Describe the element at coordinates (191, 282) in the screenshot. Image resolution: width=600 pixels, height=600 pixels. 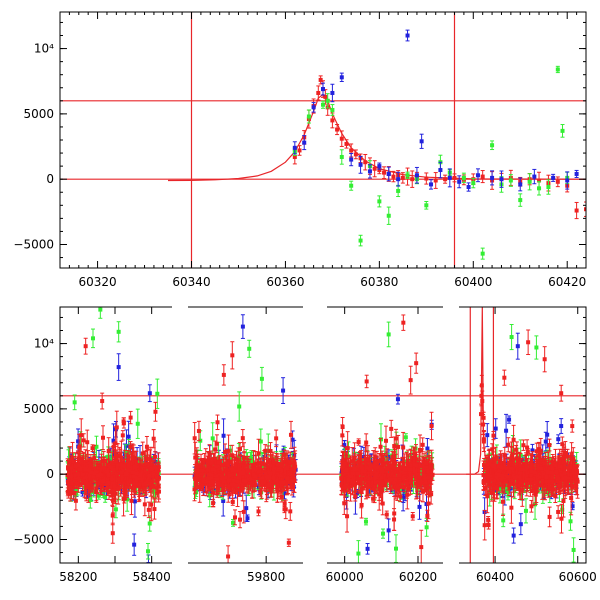
I see `x-tick-label: 60340` at that location.